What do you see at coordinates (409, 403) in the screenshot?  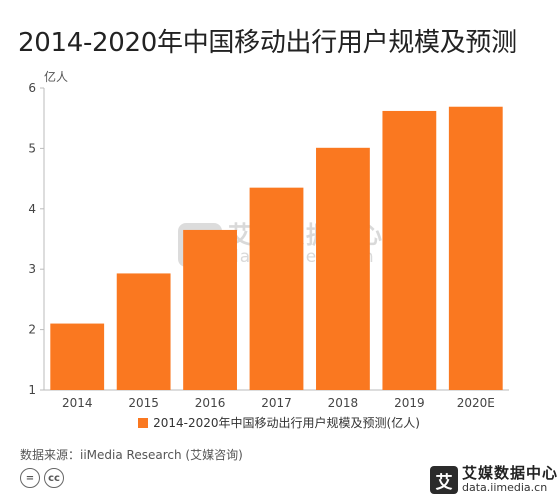 I see `x-tick-label: 2019` at bounding box center [409, 403].